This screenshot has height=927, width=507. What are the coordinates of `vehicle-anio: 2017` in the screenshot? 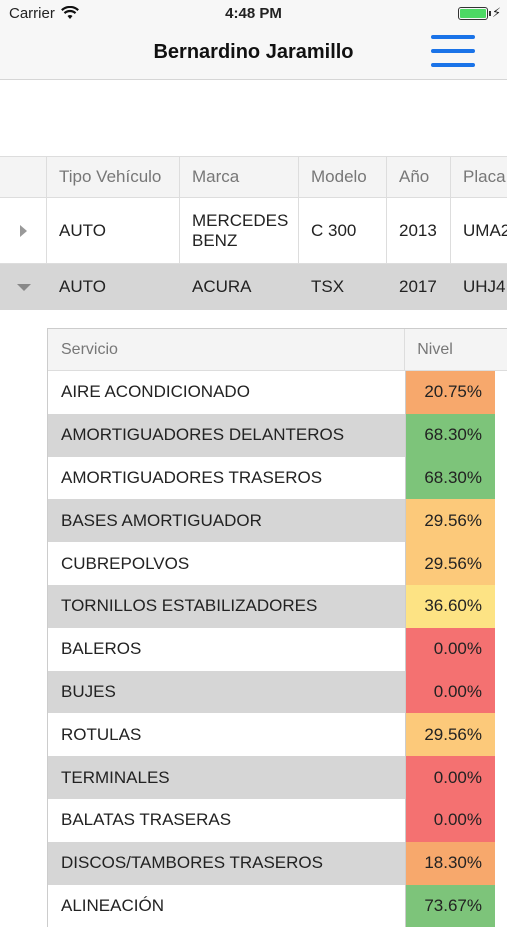 It's located at (418, 286).